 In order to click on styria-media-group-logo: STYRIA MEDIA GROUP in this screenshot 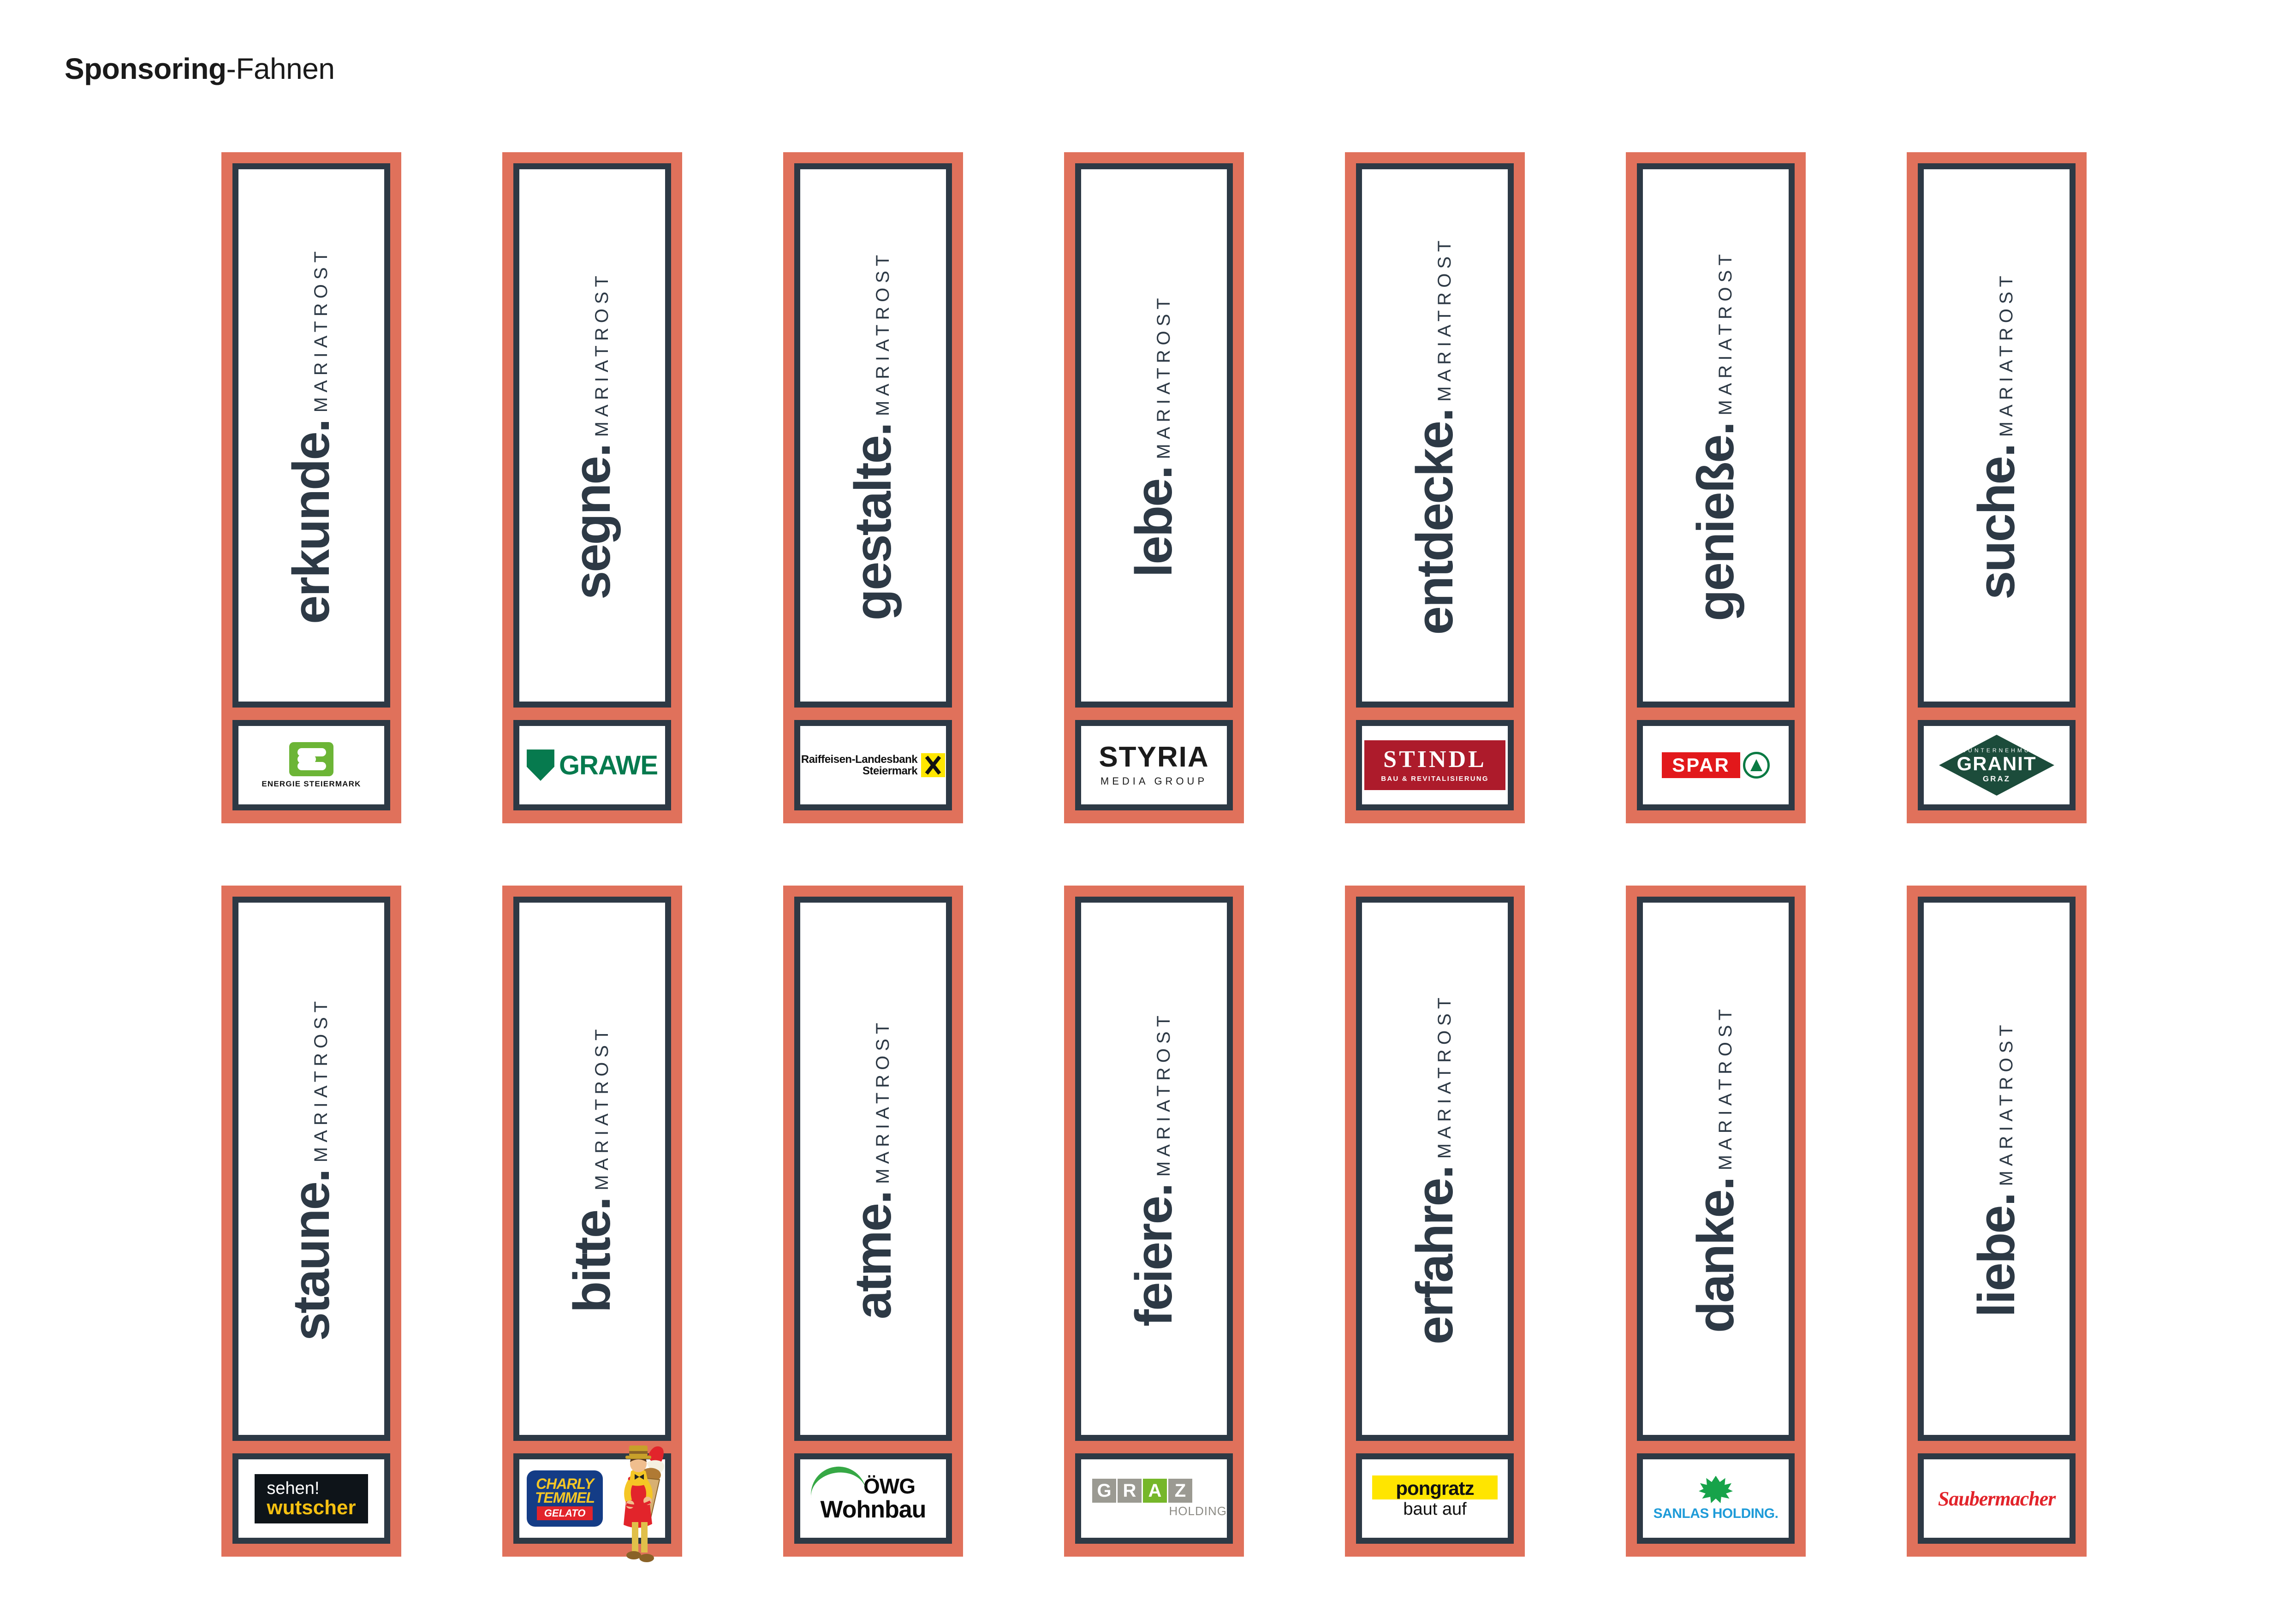, I will do `click(1154, 765)`.